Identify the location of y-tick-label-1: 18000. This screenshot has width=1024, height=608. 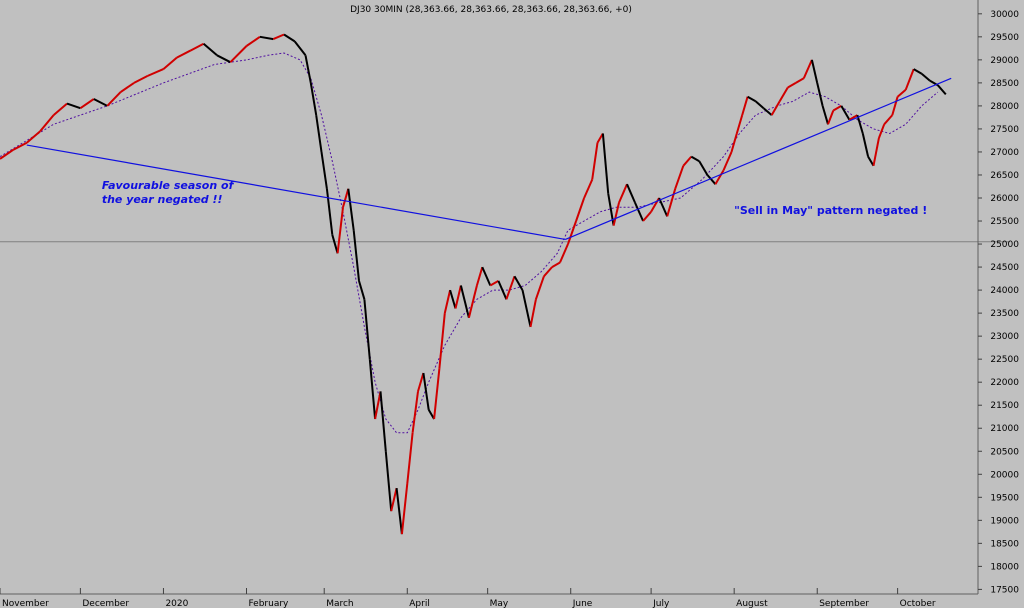
(1004, 567).